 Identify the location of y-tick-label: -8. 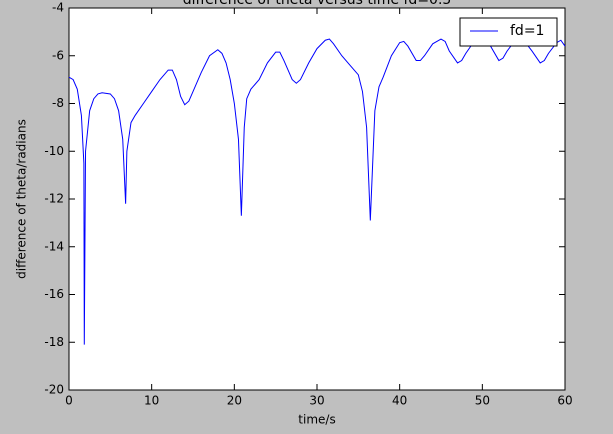
(58, 103).